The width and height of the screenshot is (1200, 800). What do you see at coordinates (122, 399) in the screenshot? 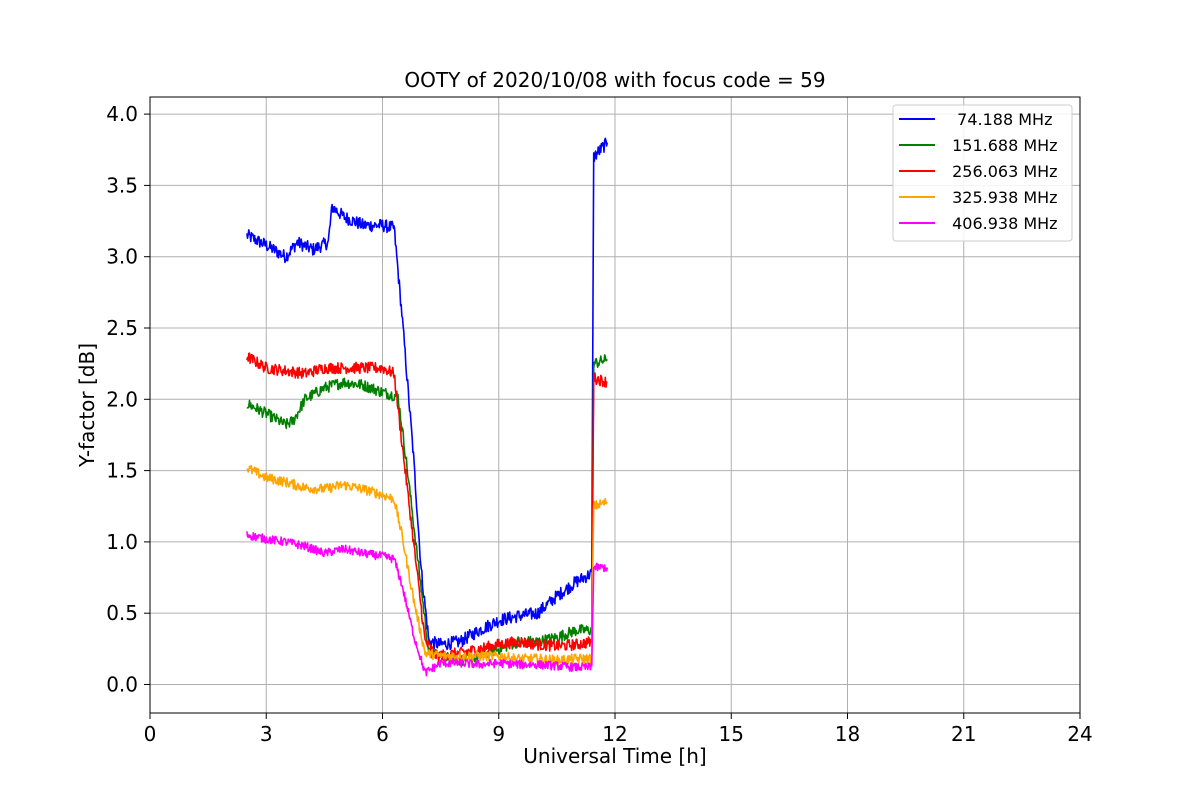
I see `y-tick-label: 2.0` at bounding box center [122, 399].